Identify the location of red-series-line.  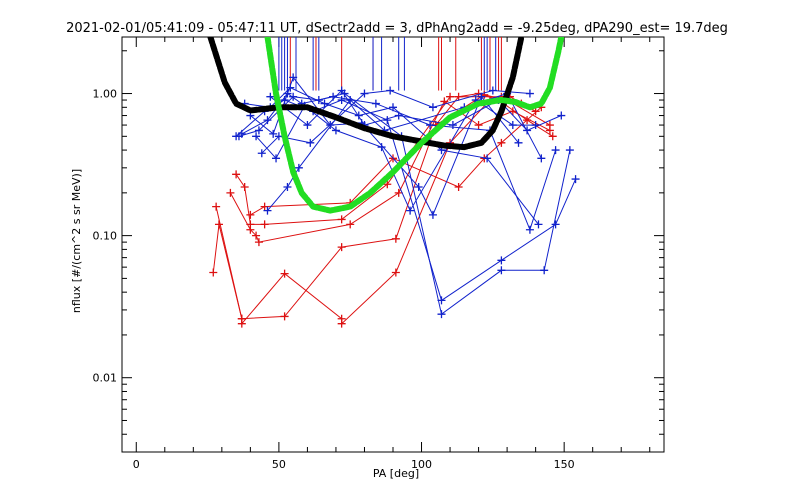
(396, 161).